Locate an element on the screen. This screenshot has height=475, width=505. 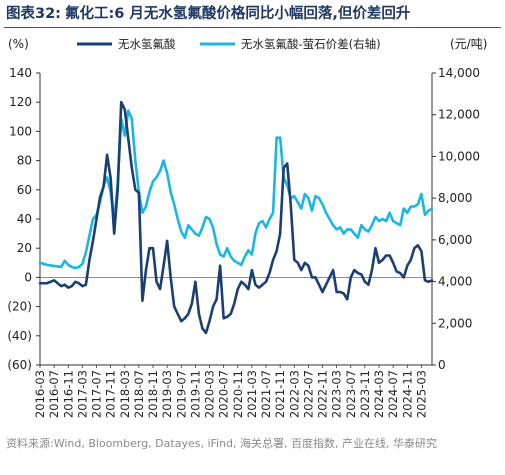
figure-title: 图表32: 氟化工:6 月无水氢氟酸价格同比小幅回落,但价差回升 is located at coordinates (252, 15).